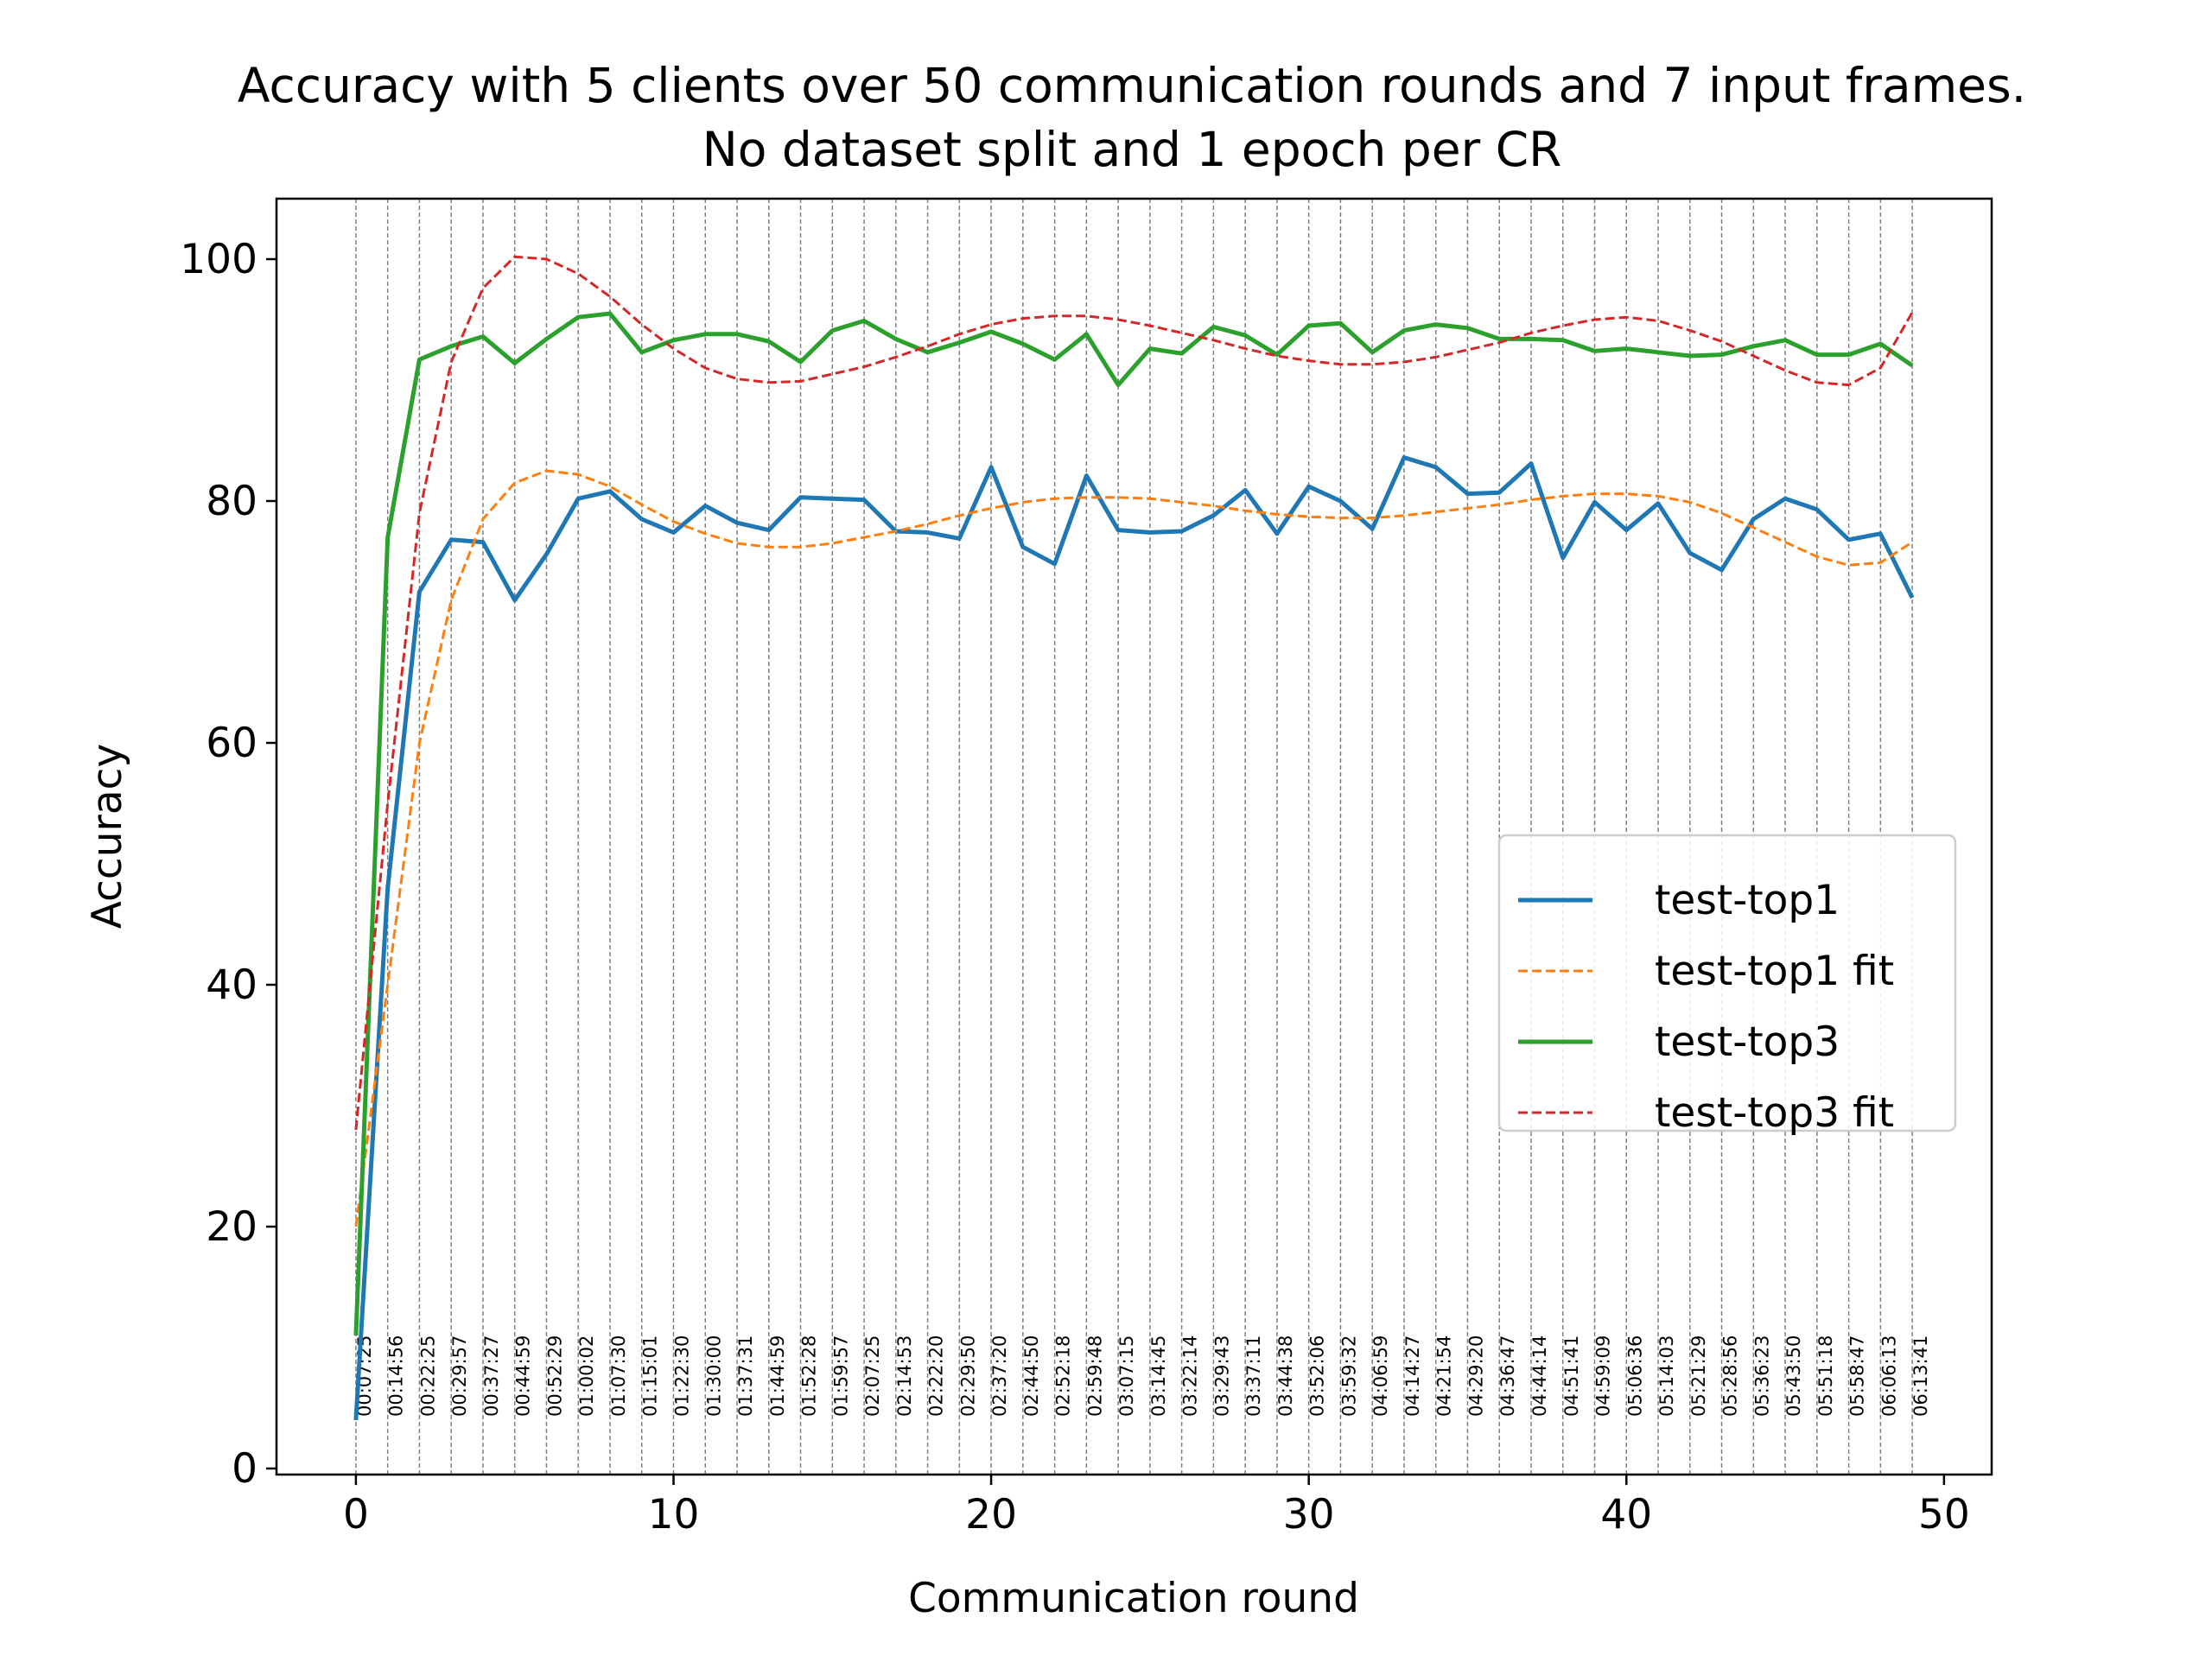 The height and width of the screenshot is (1662, 2212). Describe the element at coordinates (523, 1376) in the screenshot. I see `round-time-label: 00:44:59` at that location.